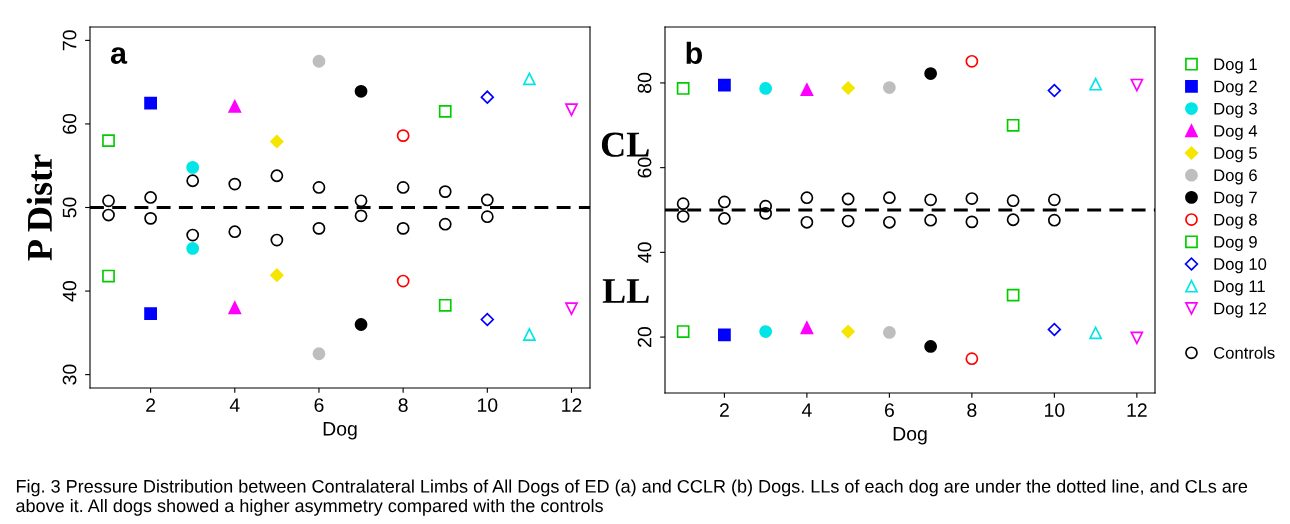 The height and width of the screenshot is (524, 1290). Describe the element at coordinates (694, 53) in the screenshot. I see `chart-title: b` at that location.